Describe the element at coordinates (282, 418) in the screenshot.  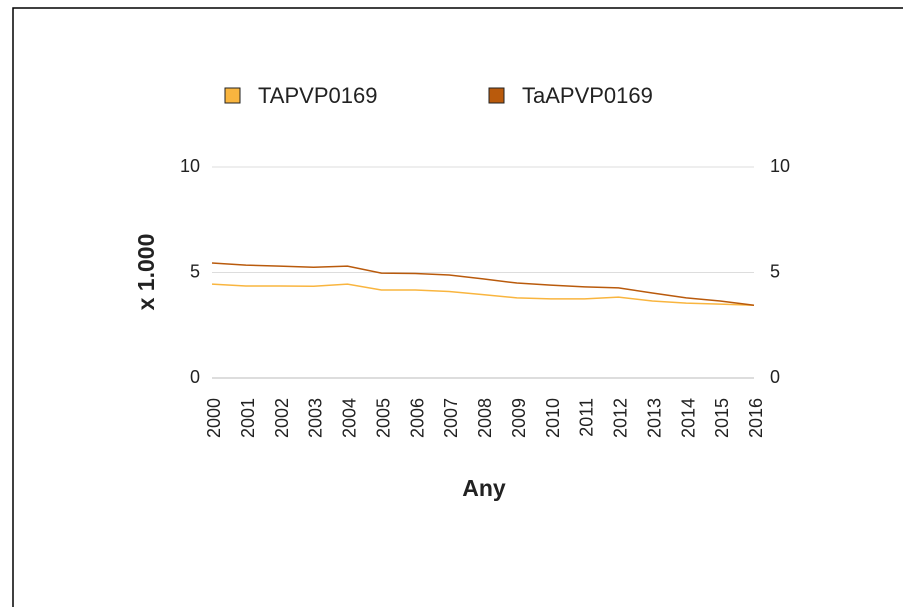
I see `x-tick-label: 2002` at that location.